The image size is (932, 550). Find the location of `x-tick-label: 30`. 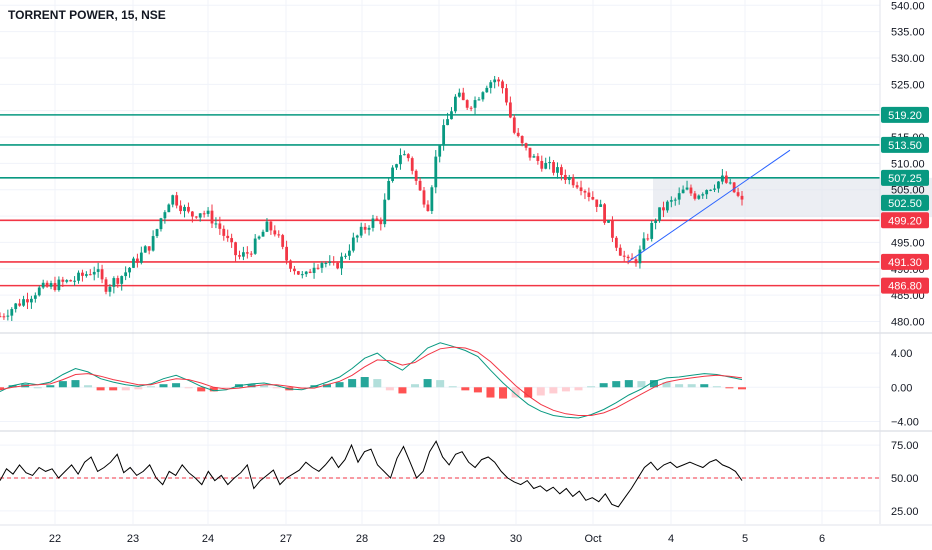

x-tick-label: 30 is located at coordinates (516, 539).